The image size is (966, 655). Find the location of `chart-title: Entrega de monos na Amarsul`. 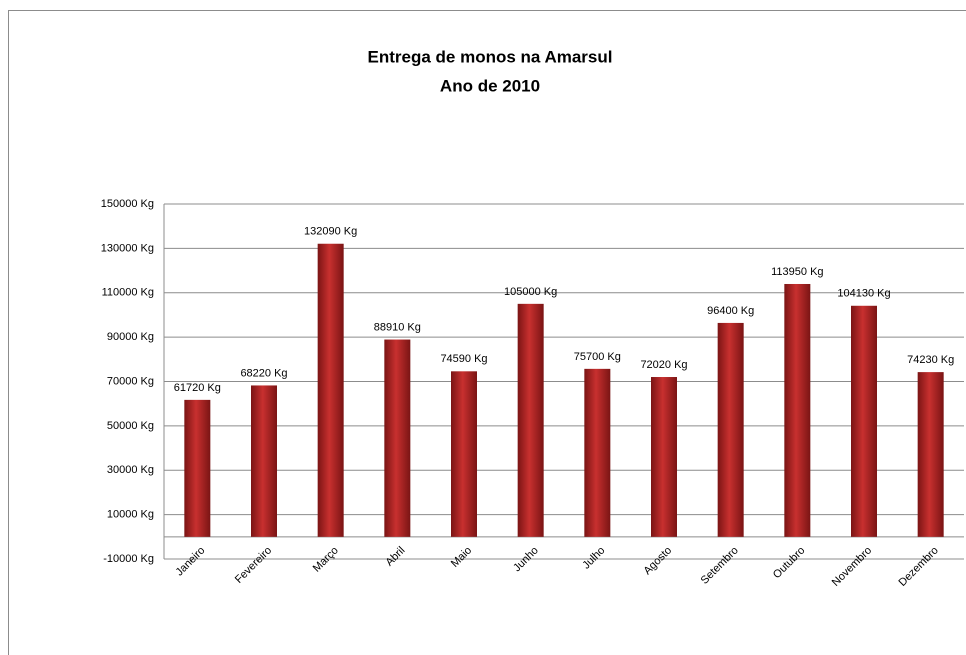

chart-title: Entrega de monos na Amarsul is located at coordinates (490, 56).